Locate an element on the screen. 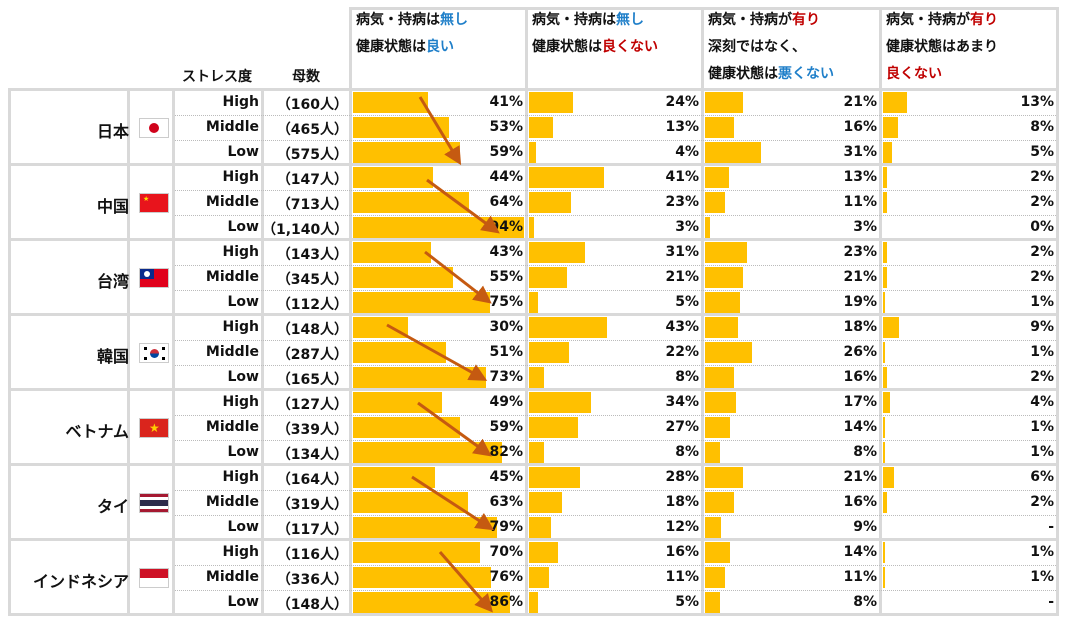 Image resolution: width=1065 pixels, height=621 pixels. header-text: 健康状態は is located at coordinates (391, 47).